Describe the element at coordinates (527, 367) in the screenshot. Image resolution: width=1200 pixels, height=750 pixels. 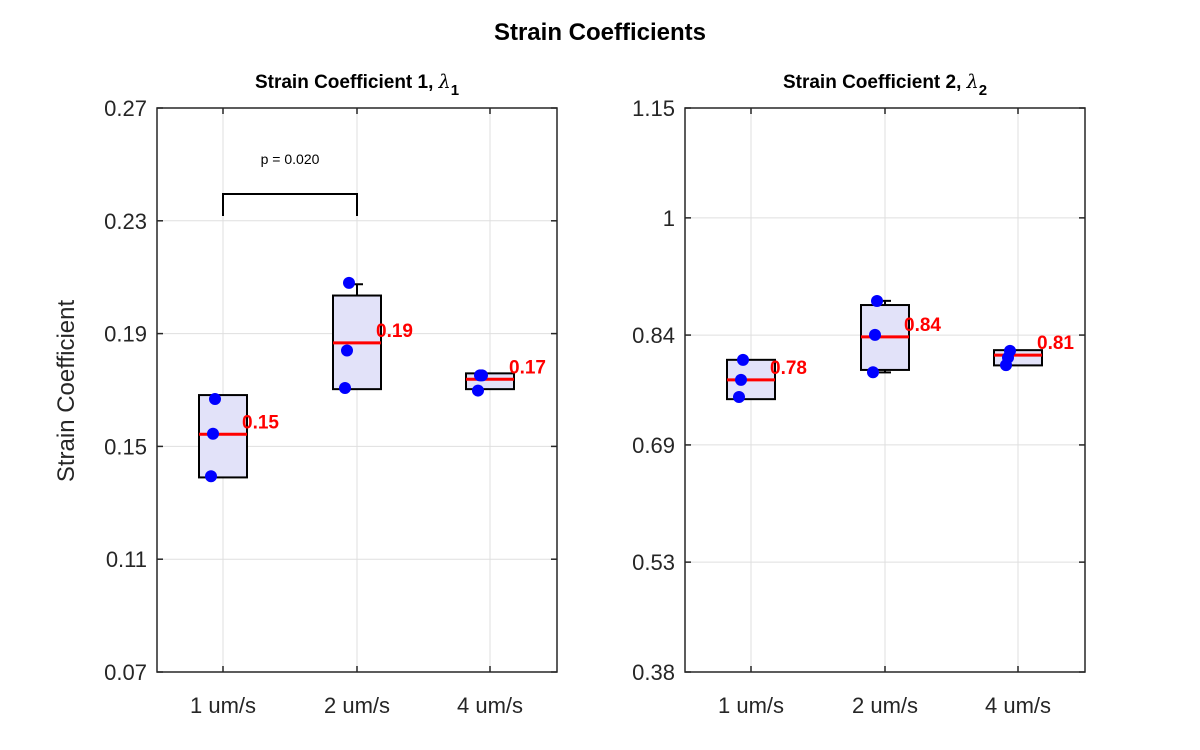
I see `median-label: 0.17` at that location.